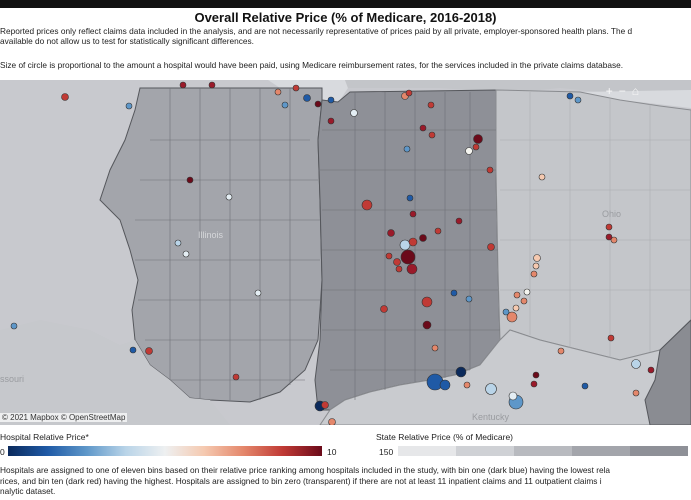 This screenshot has height=500, width=691. I want to click on hospital-color-scale, so click(165, 451).